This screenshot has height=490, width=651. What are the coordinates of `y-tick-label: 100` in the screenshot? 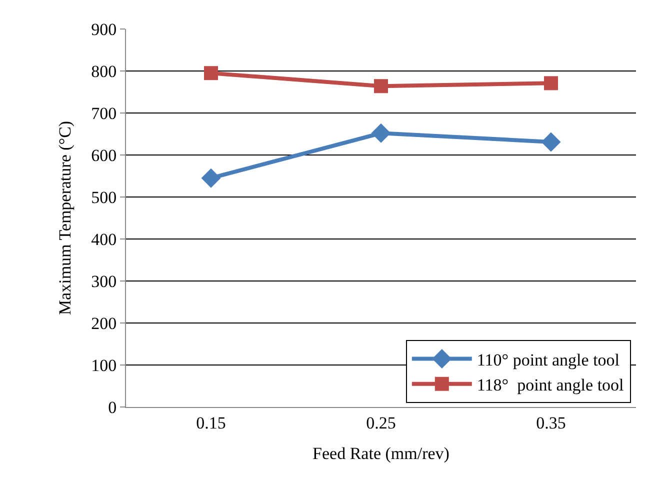 It's located at (104, 365).